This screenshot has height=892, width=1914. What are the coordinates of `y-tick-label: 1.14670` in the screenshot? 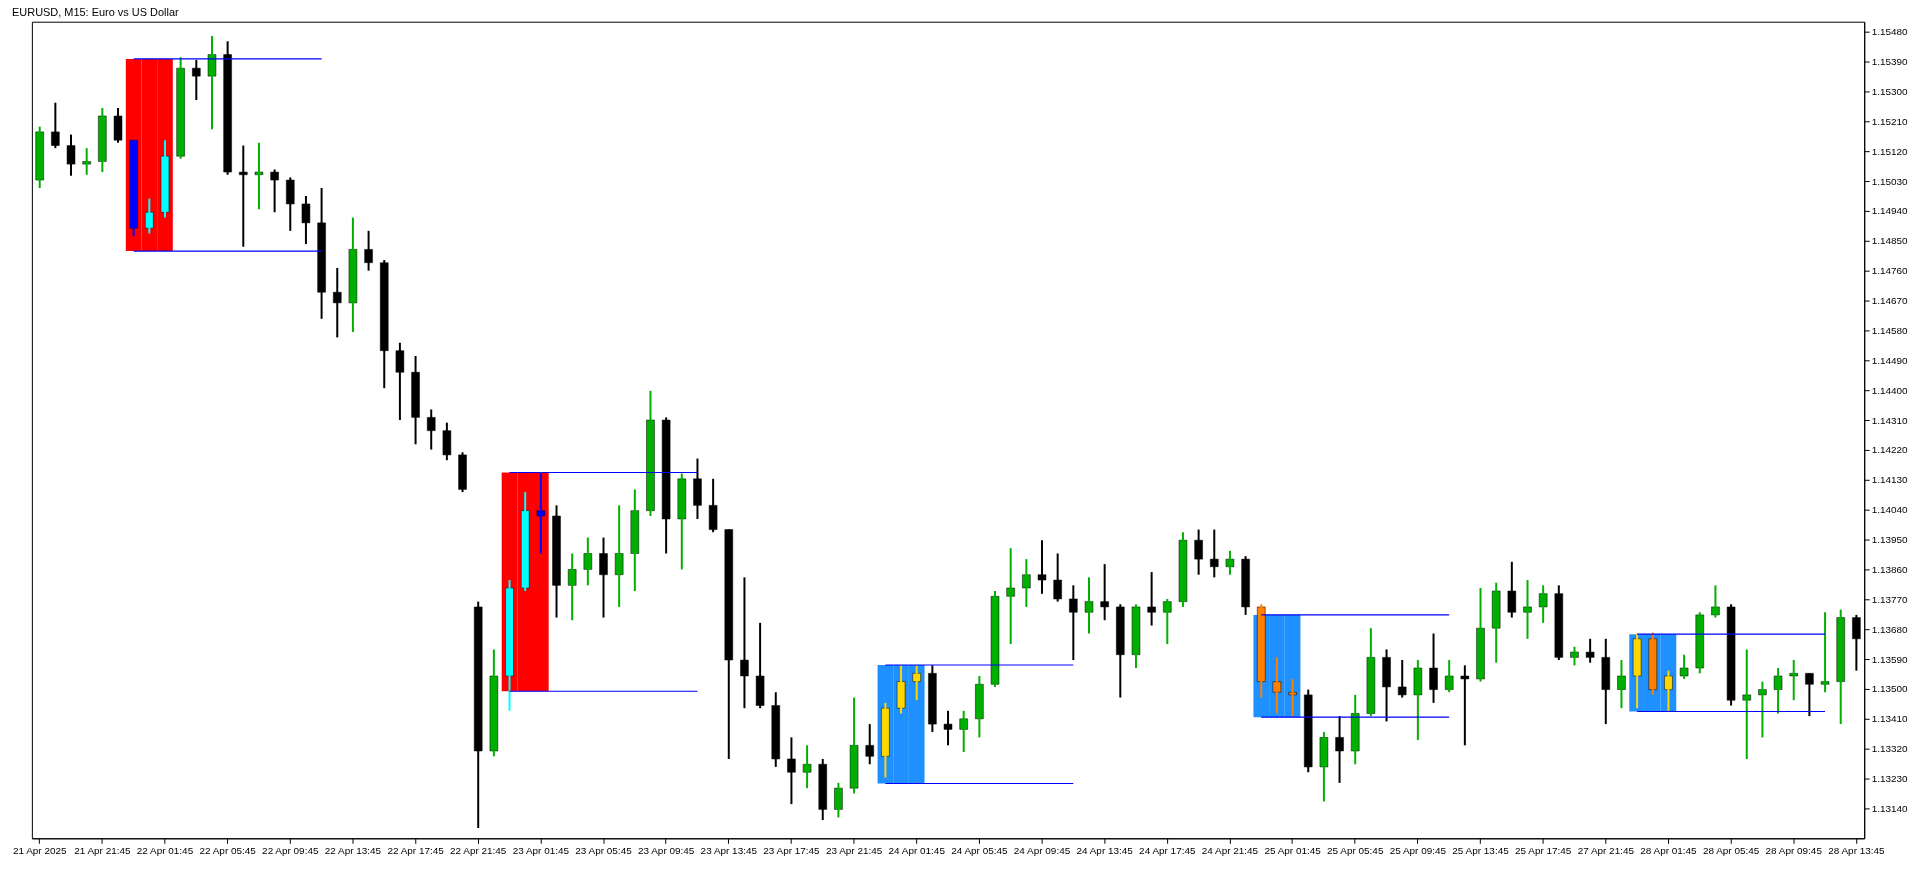 It's located at (1890, 301).